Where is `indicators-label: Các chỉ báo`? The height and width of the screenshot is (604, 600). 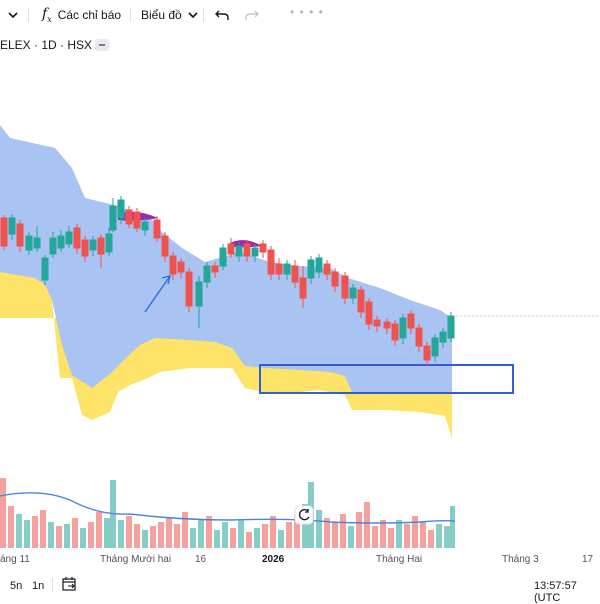
indicators-label: Các chỉ báo is located at coordinates (89, 15).